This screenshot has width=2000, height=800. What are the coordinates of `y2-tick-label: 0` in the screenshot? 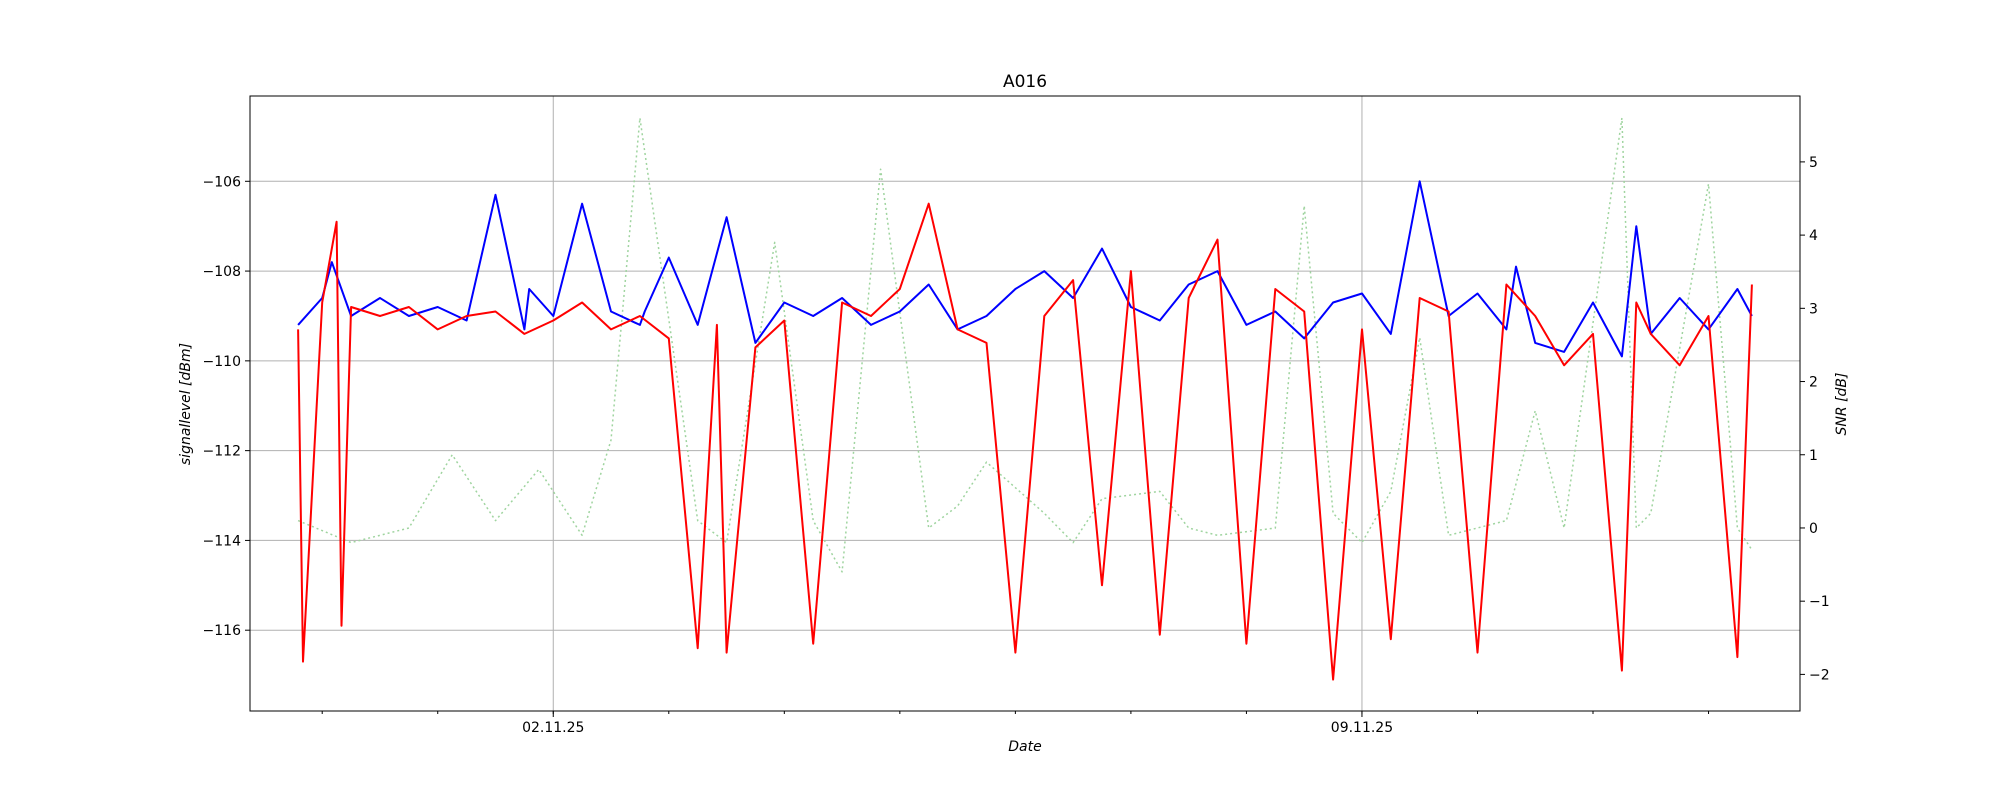 It's located at (1813, 529).